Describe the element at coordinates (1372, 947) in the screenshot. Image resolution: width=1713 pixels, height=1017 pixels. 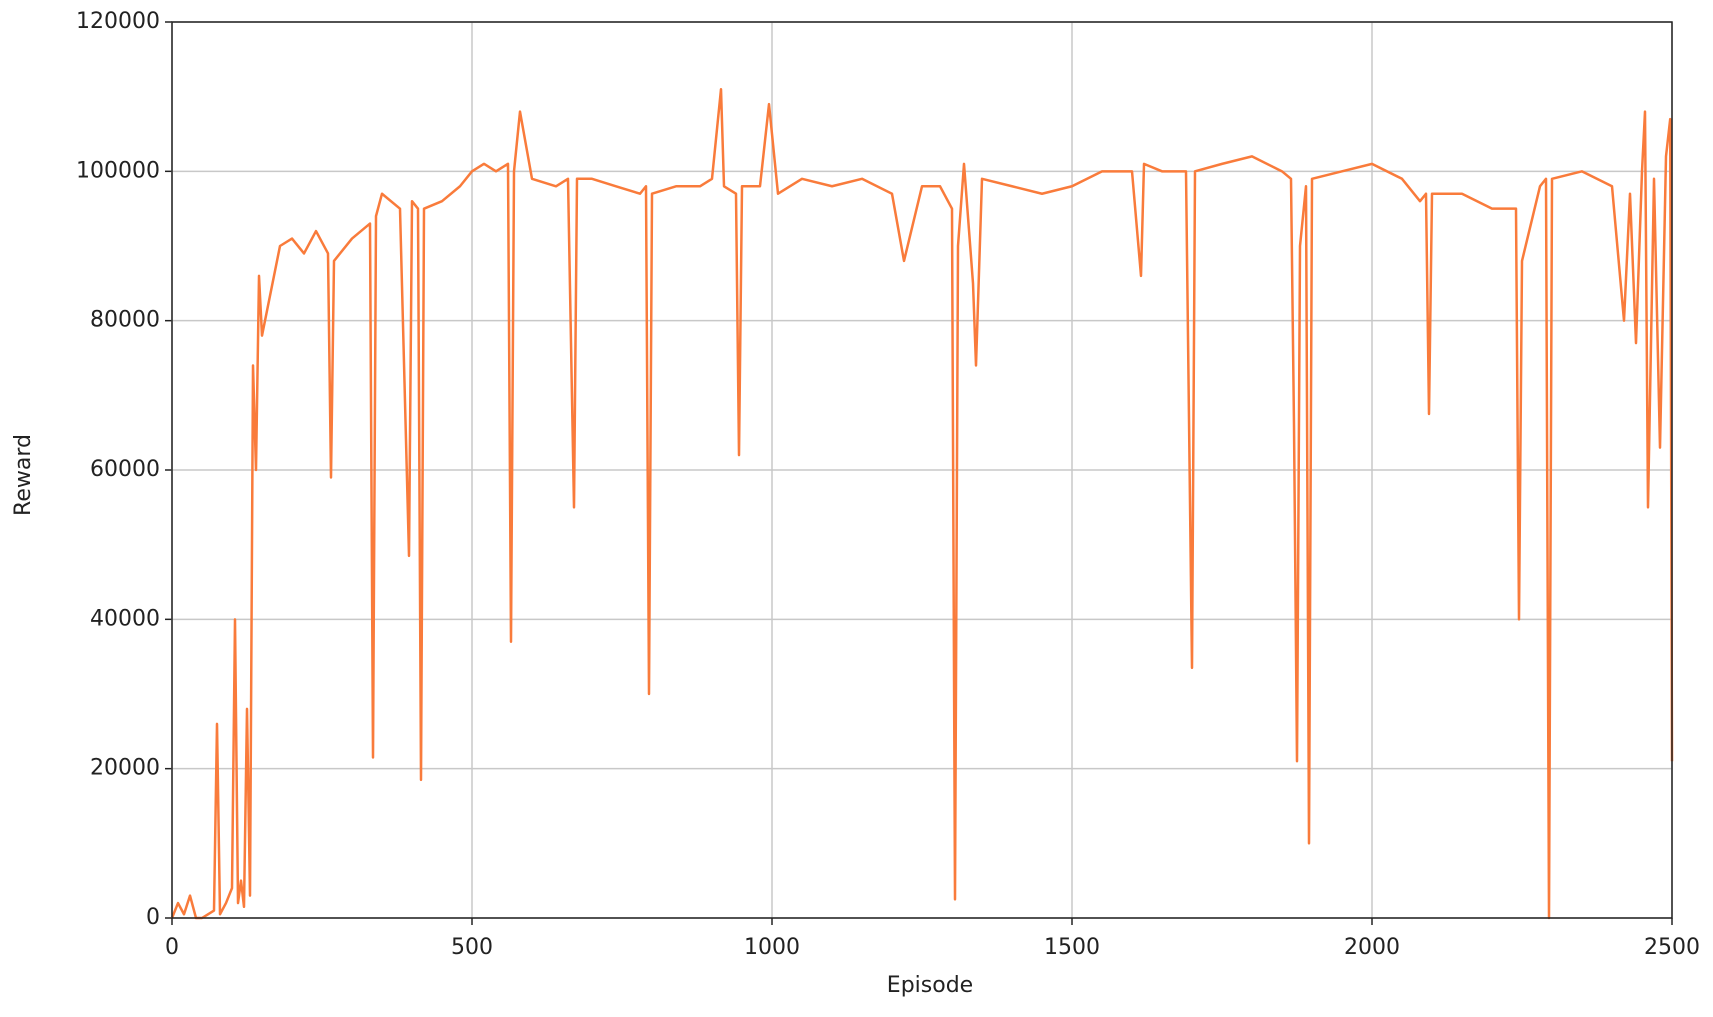
I see `x-tick-label: 2000` at that location.